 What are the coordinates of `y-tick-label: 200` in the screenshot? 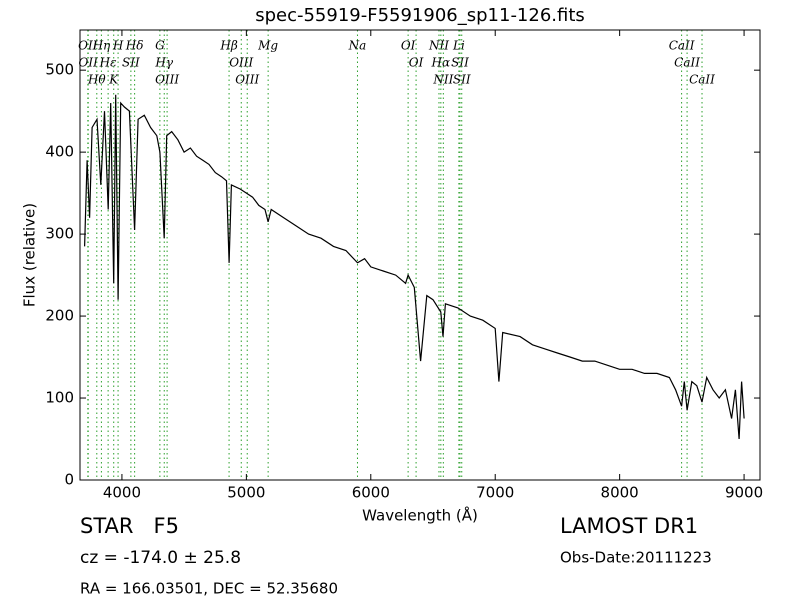 It's located at (59, 316).